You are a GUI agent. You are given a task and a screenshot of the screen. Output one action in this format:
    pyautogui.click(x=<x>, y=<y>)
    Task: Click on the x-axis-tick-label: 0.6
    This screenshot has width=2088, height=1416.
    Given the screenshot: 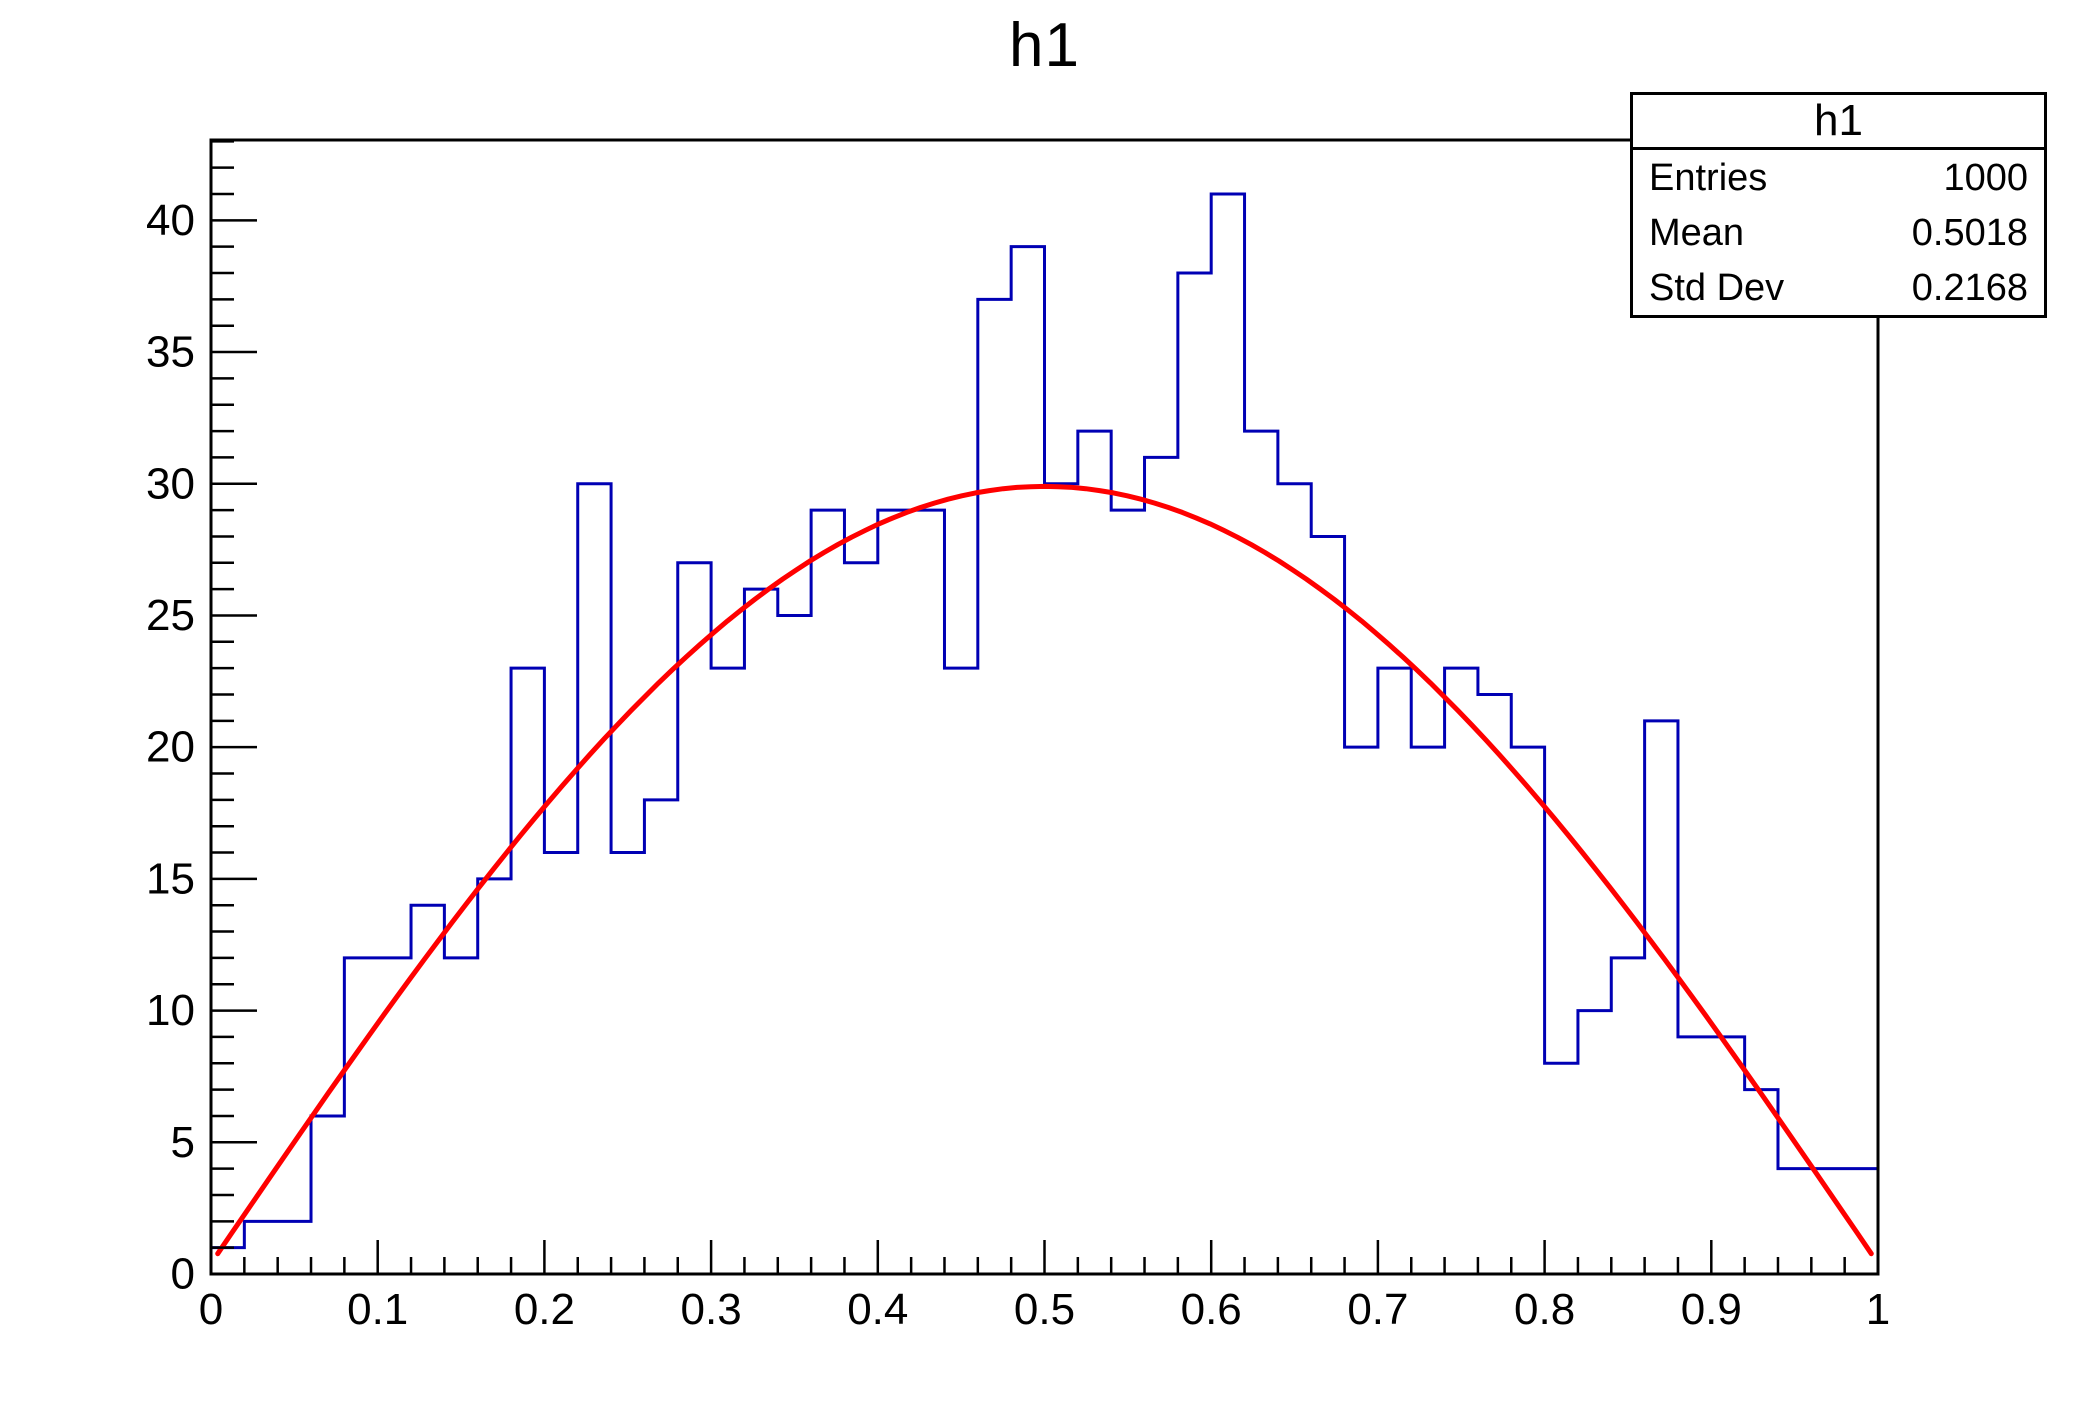 What is the action you would take?
    pyautogui.click(x=1211, y=1309)
    